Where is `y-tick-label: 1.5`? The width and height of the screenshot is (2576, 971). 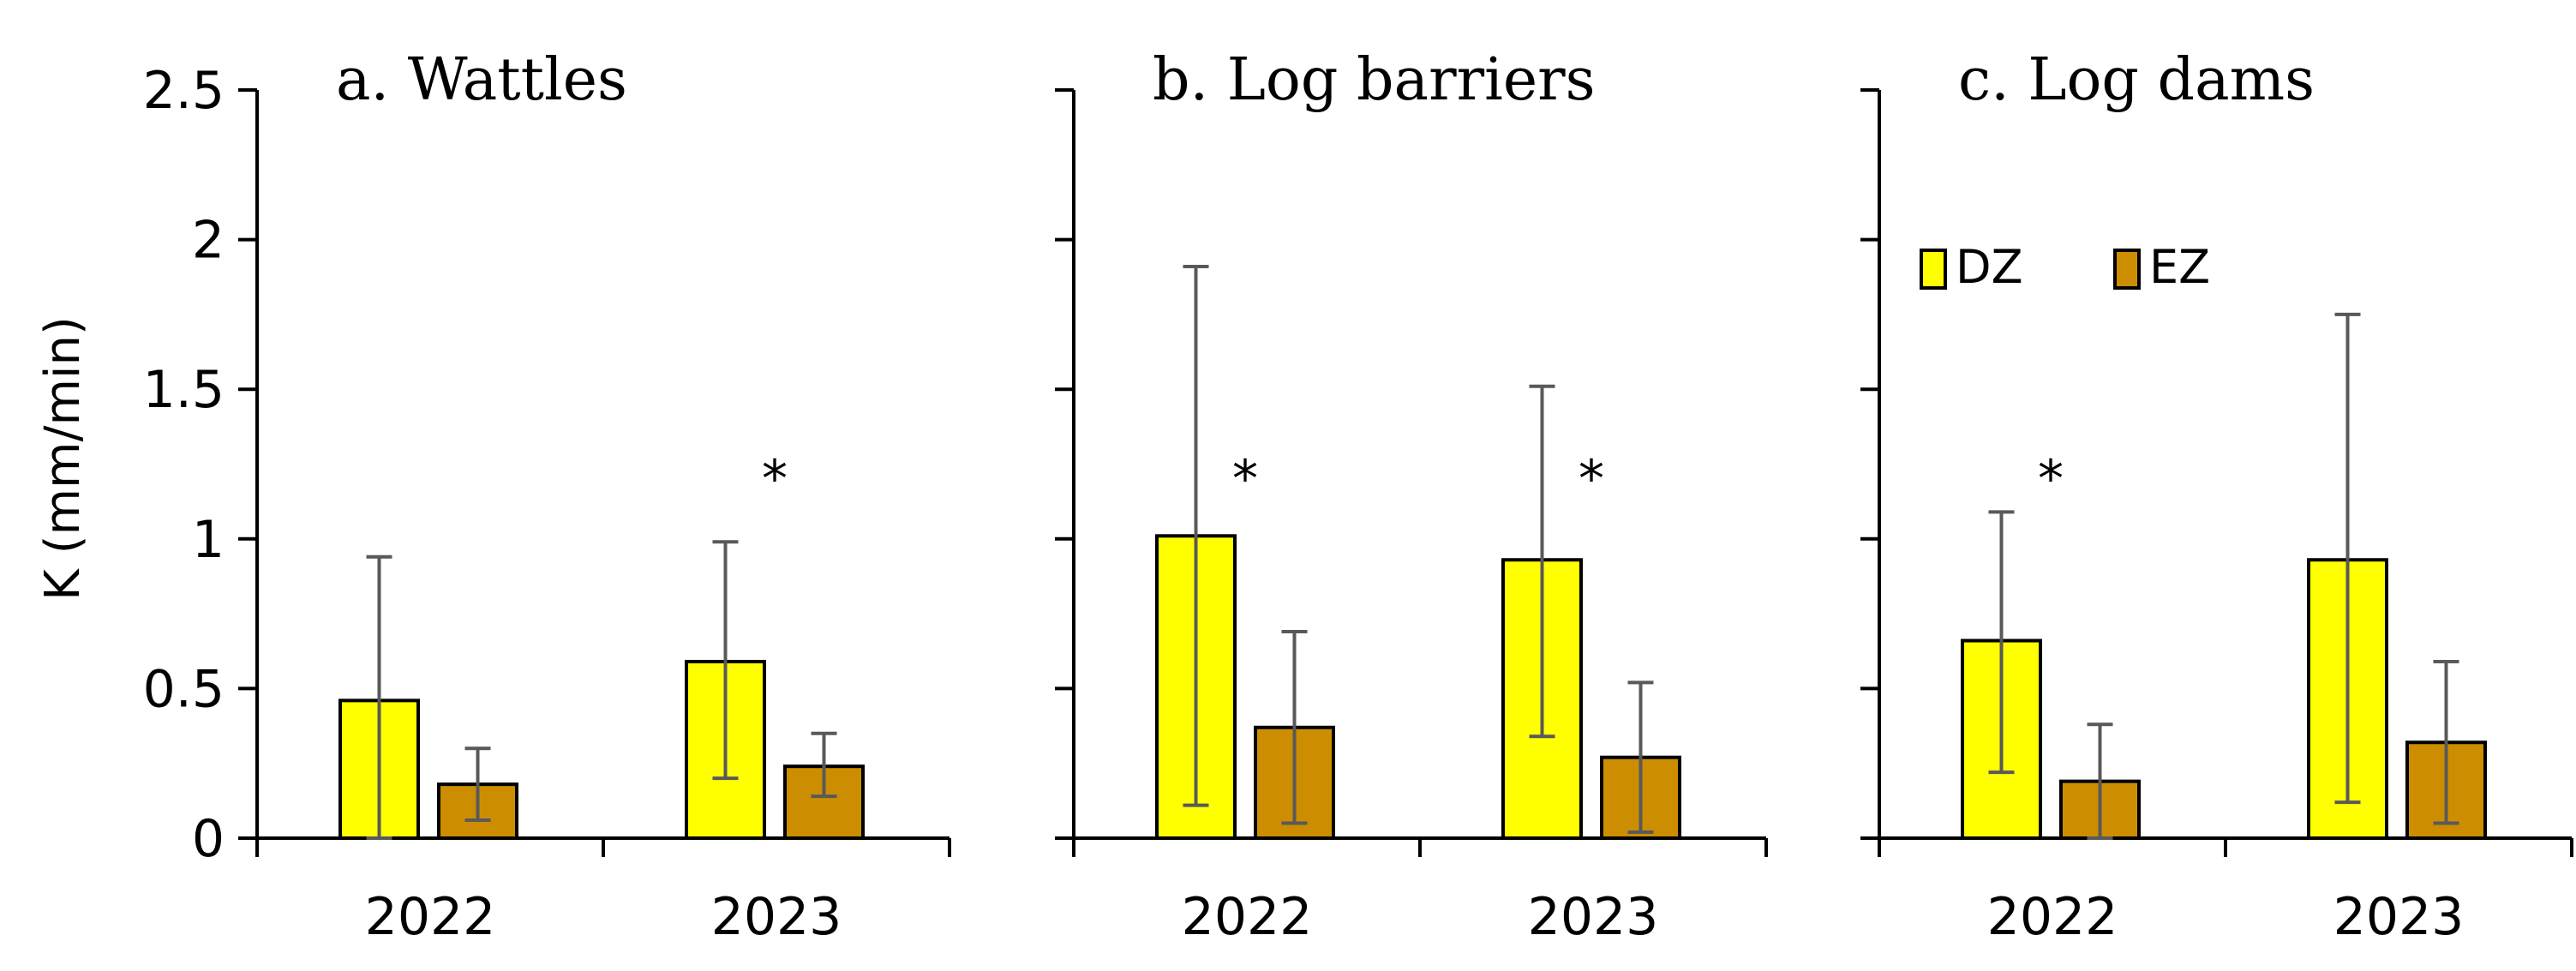
y-tick-label: 1.5 is located at coordinates (184, 390).